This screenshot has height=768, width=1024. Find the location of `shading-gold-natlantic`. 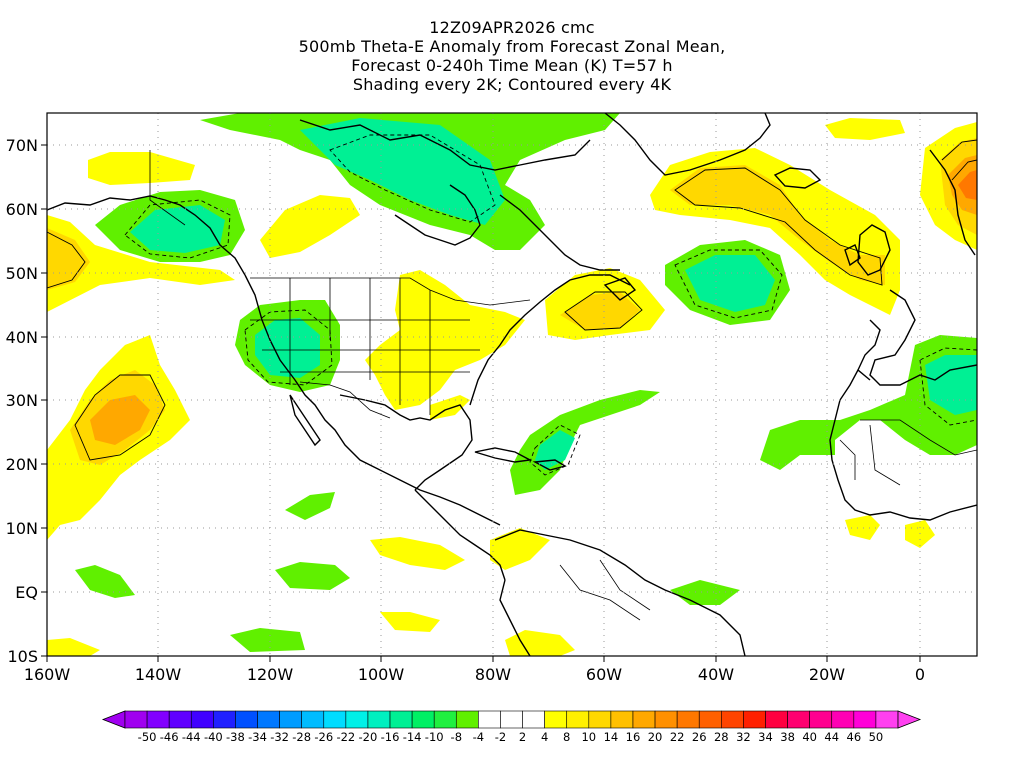

shading-gold-natlantic is located at coordinates (777, 225).